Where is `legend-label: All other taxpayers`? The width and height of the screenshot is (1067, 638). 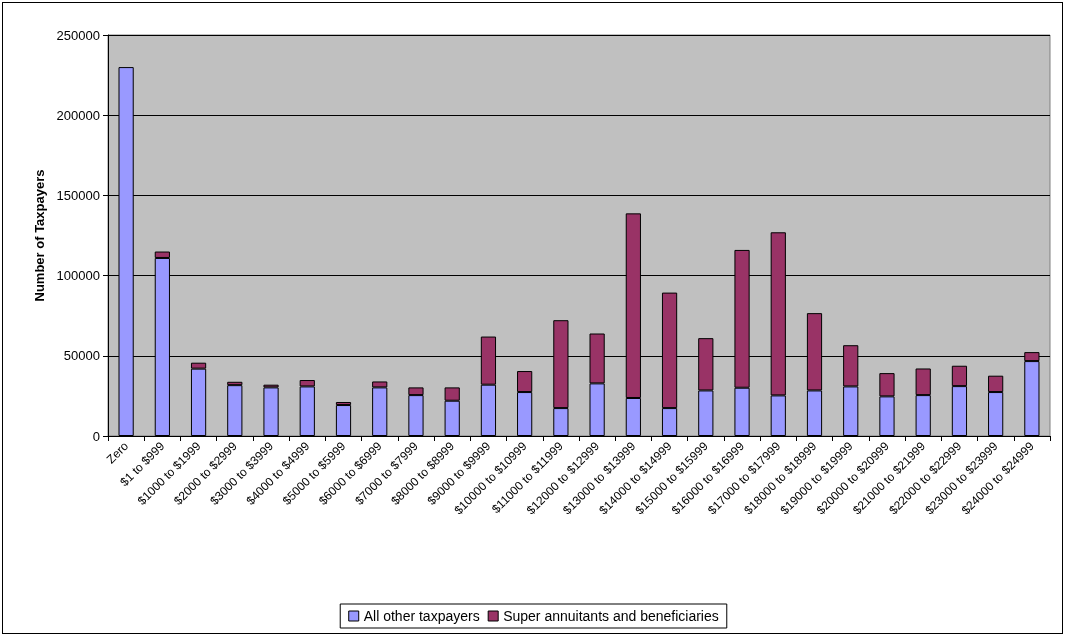 legend-label: All other taxpayers is located at coordinates (421, 616).